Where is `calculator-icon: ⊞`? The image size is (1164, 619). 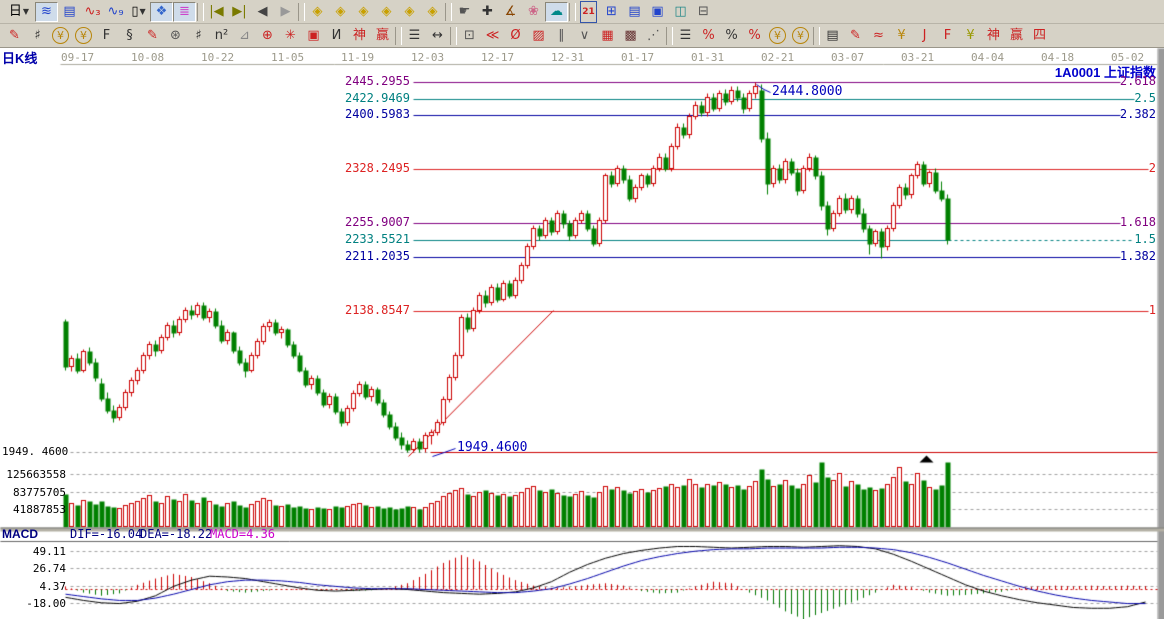
calculator-icon: ⊞ is located at coordinates (611, 12).